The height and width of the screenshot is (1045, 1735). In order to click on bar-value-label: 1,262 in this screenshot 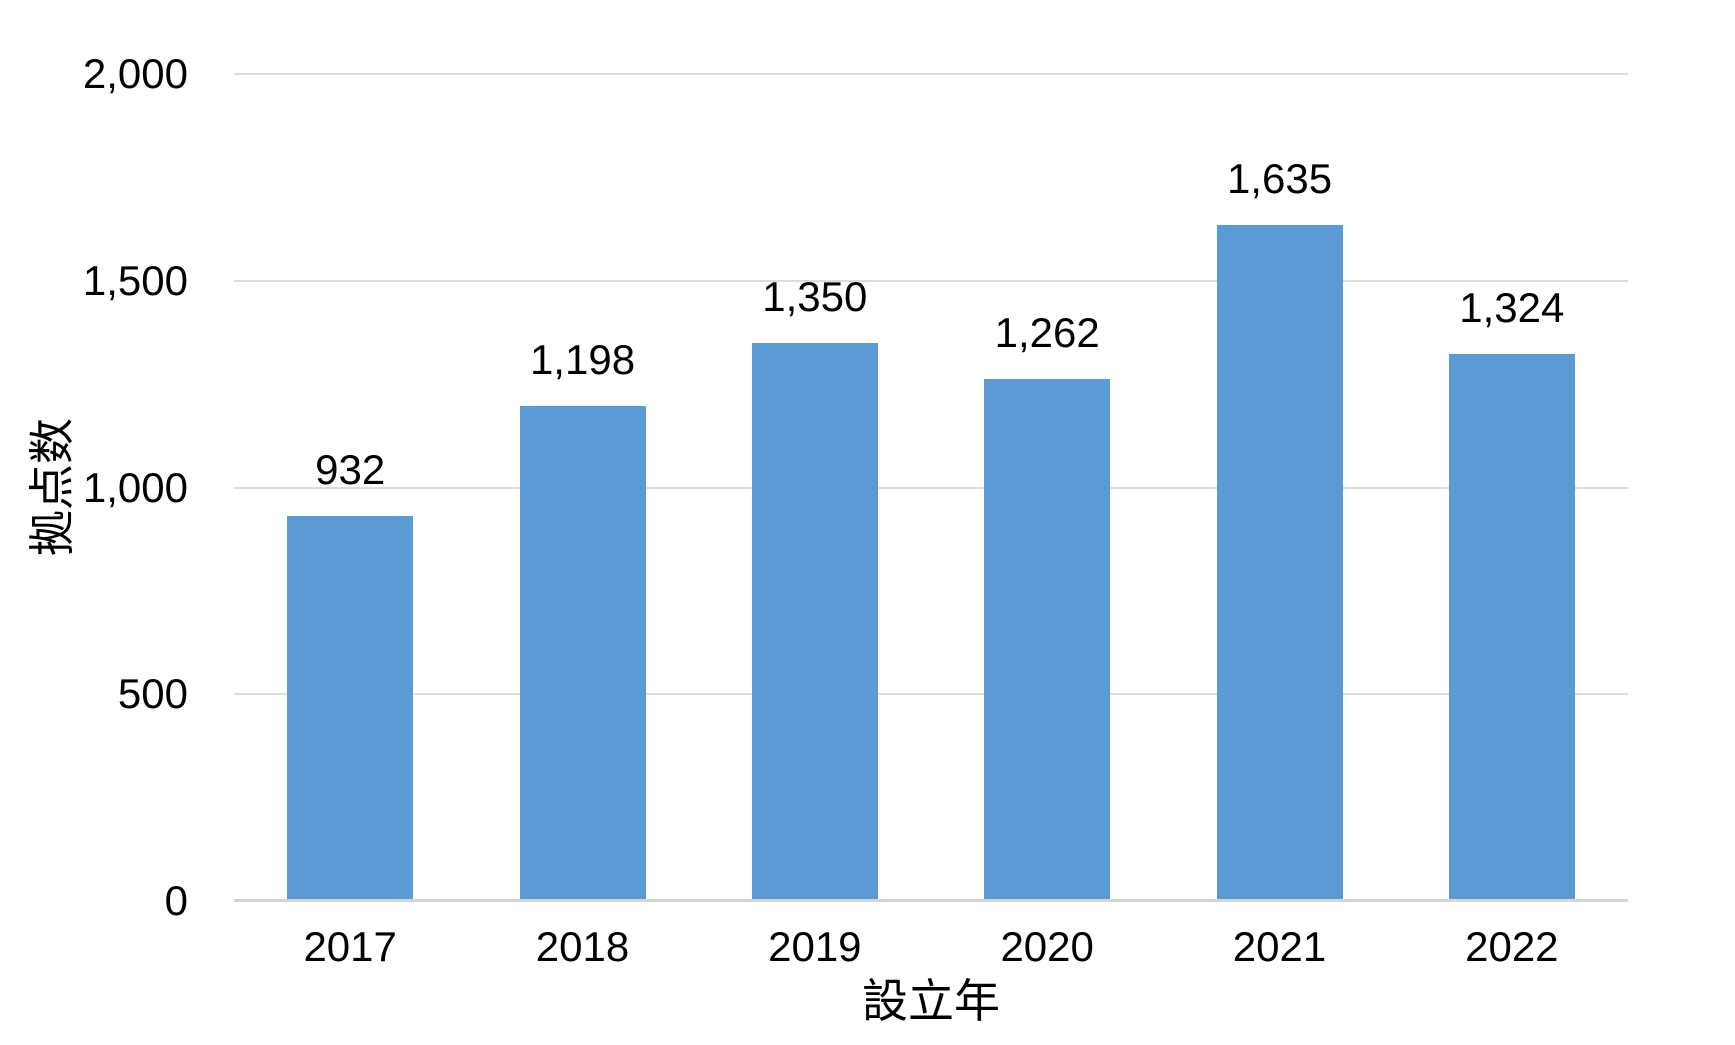, I will do `click(1047, 333)`.